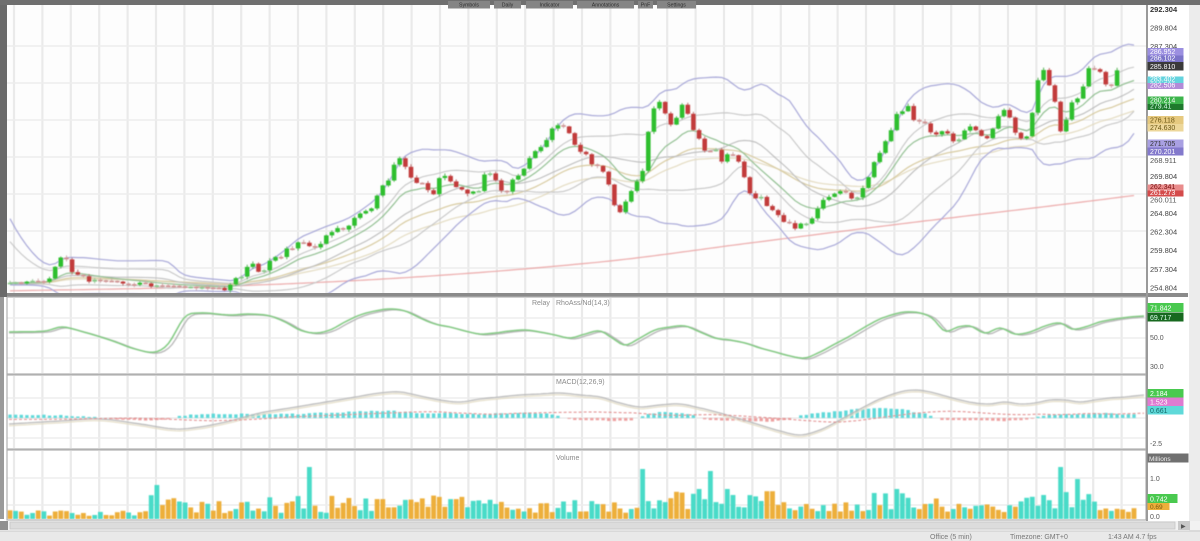 This screenshot has height=541, width=1200. Describe the element at coordinates (1163, 200) in the screenshot. I see `svg-text: 260.011` at that location.